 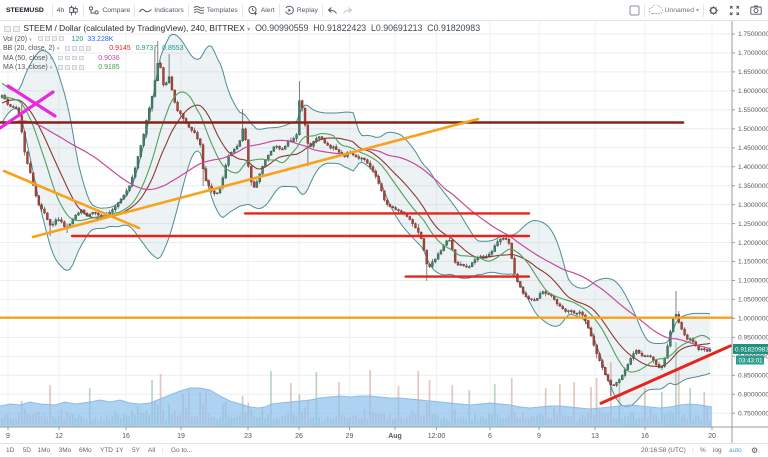 I want to click on svg-text: 1.05000000, so click(x=753, y=300).